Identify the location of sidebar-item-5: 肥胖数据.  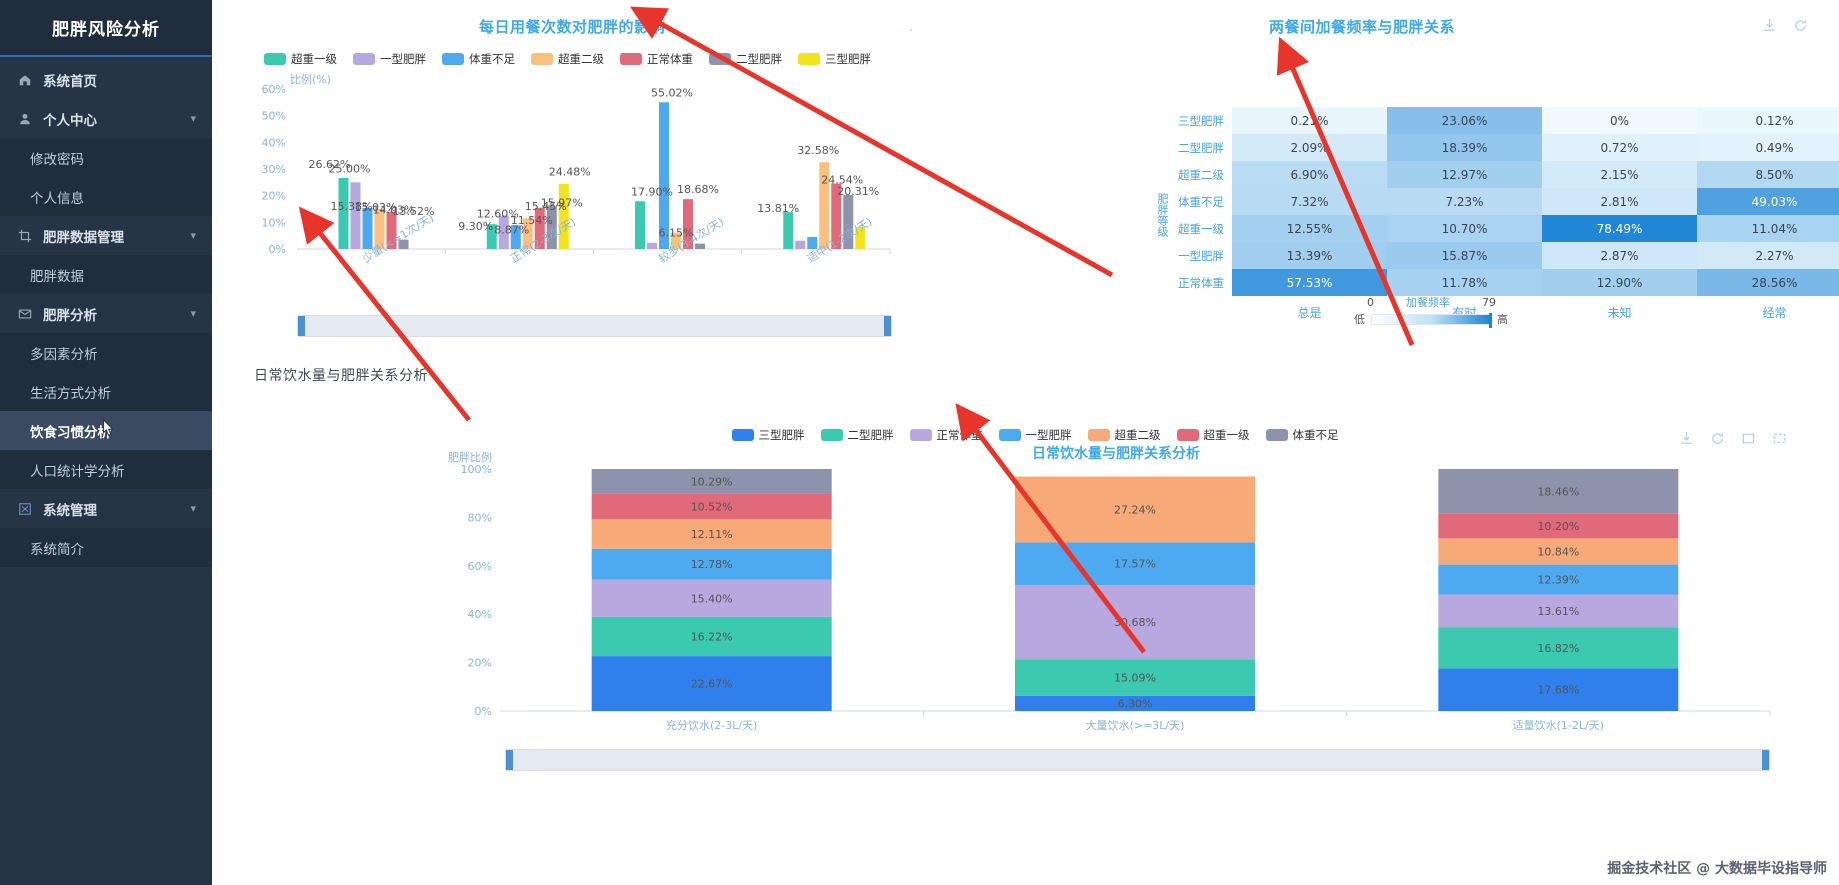
(106, 274).